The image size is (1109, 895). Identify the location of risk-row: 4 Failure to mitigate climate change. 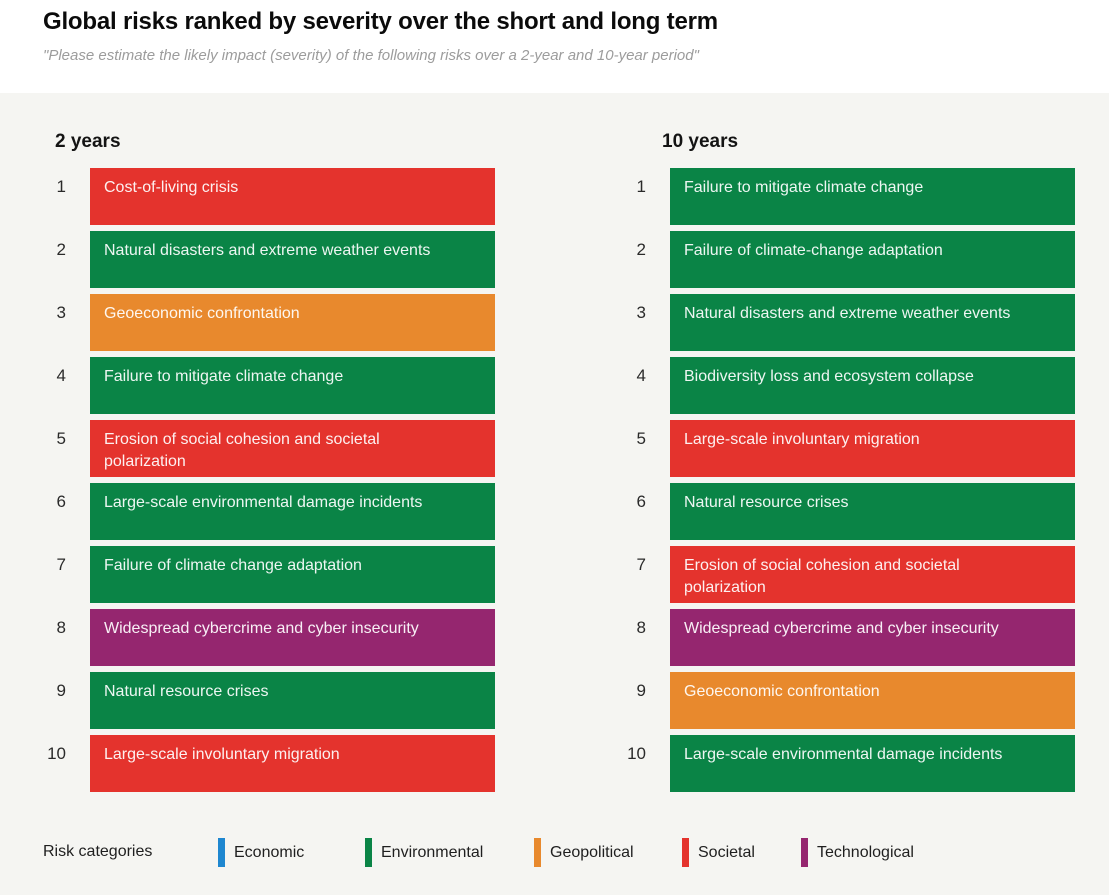
(276, 385).